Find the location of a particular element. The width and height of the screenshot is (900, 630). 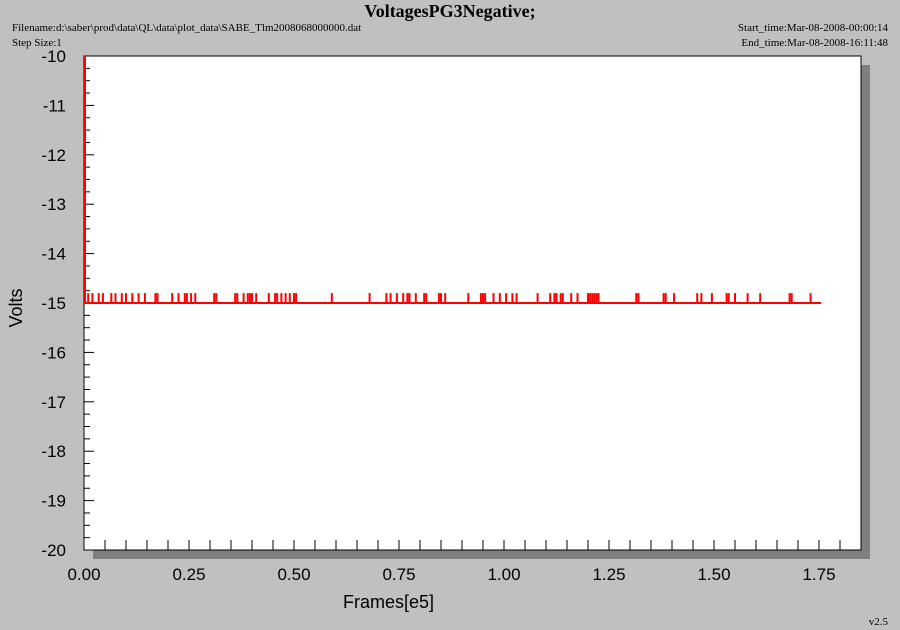

x-tick-label: 0.25 is located at coordinates (188, 574).